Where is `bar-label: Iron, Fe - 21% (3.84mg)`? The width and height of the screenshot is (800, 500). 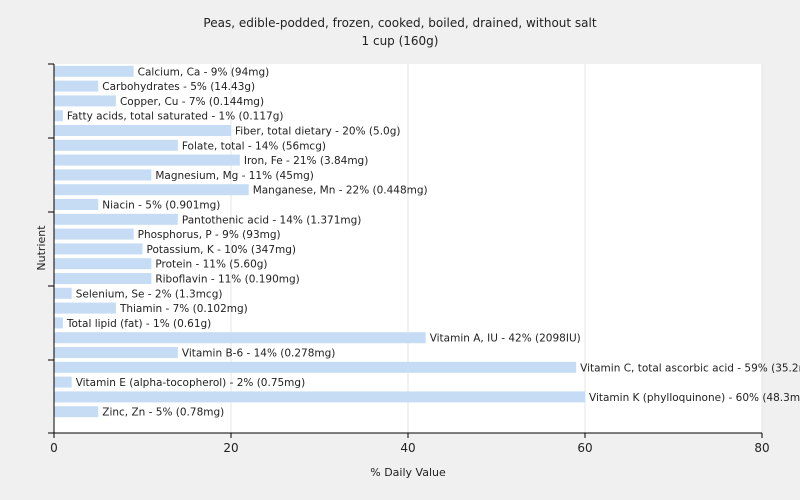
bar-label: Iron, Fe - 21% (3.84mg) is located at coordinates (306, 161).